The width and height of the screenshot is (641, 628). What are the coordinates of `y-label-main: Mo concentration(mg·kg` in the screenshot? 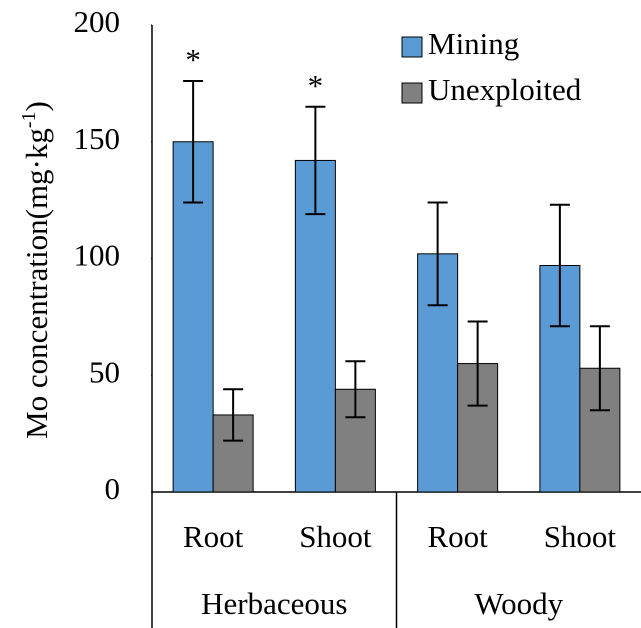 It's located at (36, 283).